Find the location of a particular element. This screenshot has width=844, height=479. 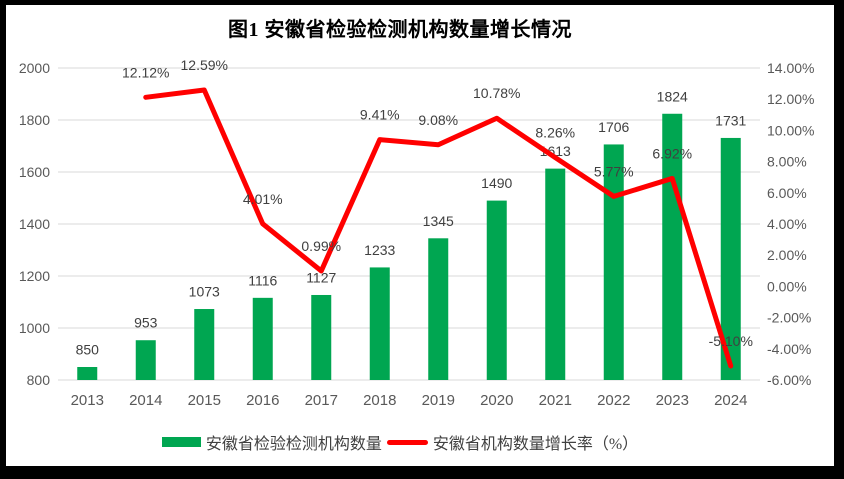

x-axis-tick-label: 2018 is located at coordinates (379, 400).